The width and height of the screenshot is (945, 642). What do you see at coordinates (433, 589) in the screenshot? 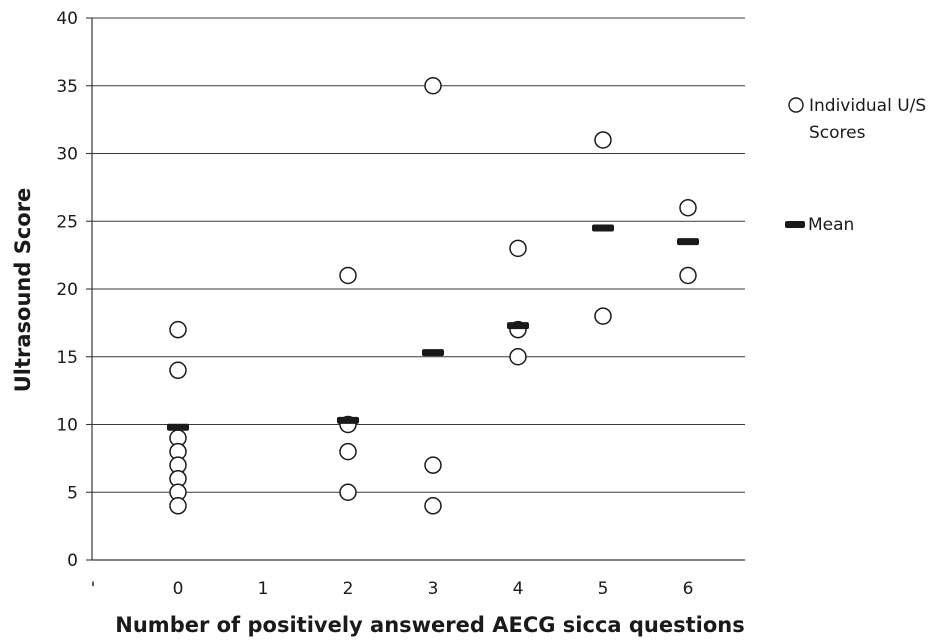
I see `x-tick-label: 3` at bounding box center [433, 589].